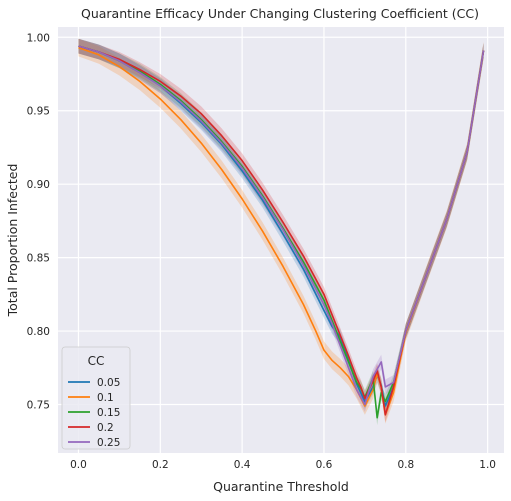 The image size is (511, 501). What do you see at coordinates (38, 185) in the screenshot?
I see `y-tick-label: 0.90` at bounding box center [38, 185].